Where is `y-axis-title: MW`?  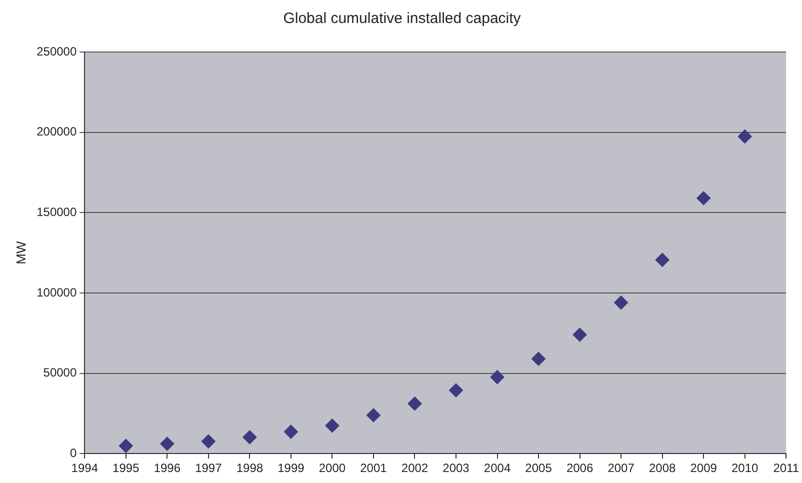
y-axis-title: MW is located at coordinates (20, 252).